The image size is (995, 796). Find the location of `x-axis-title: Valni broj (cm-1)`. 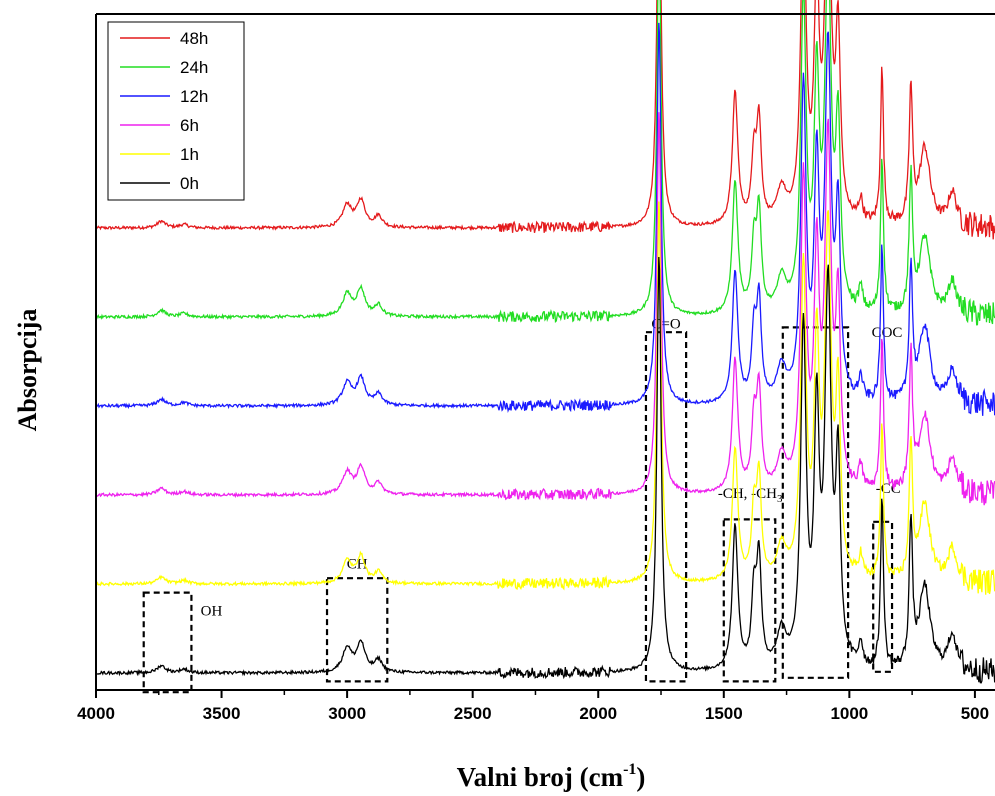

x-axis-title: Valni broj (cm-1) is located at coordinates (551, 776).